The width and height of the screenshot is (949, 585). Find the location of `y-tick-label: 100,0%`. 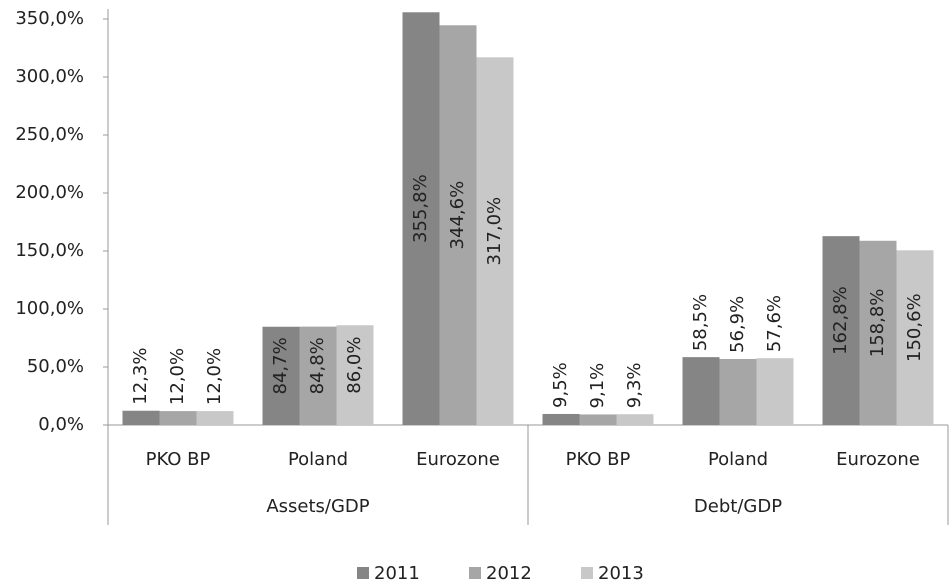

y-tick-label: 100,0% is located at coordinates (49, 308).